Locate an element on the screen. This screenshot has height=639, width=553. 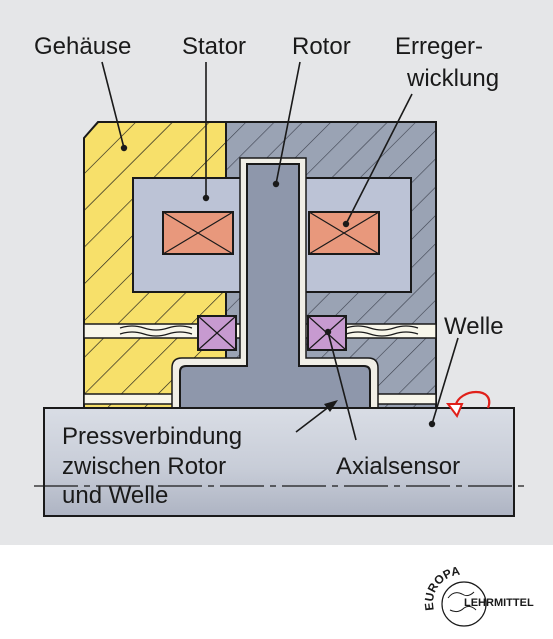
rotation-arrow-head-icon is located at coordinates (455, 410).